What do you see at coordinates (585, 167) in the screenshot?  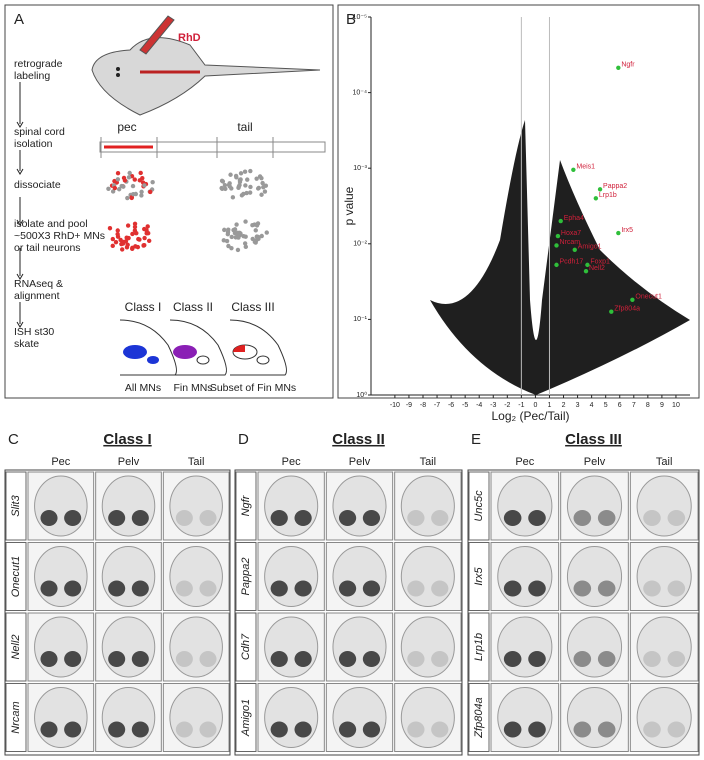 I see `gene-label: Meis1` at bounding box center [585, 167].